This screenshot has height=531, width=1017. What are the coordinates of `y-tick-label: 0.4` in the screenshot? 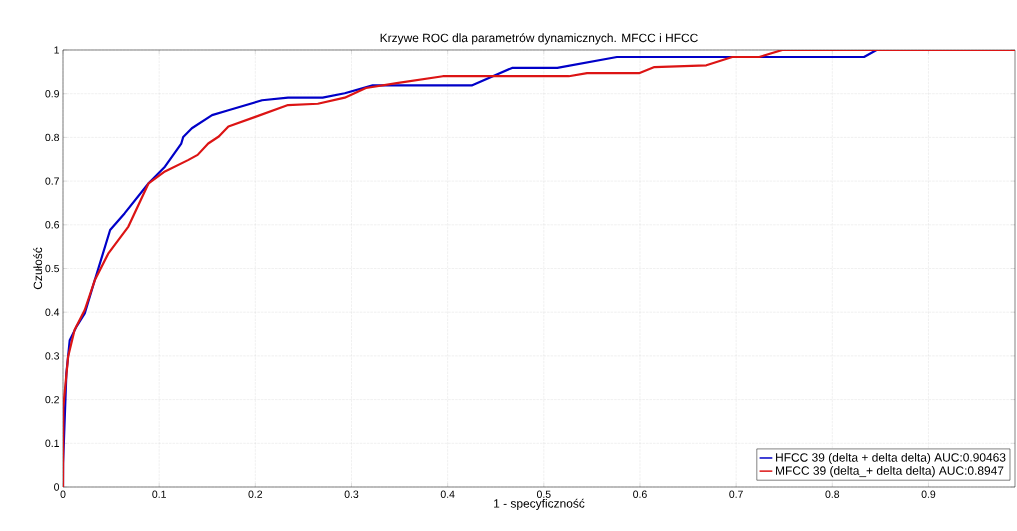 It's located at (52, 312).